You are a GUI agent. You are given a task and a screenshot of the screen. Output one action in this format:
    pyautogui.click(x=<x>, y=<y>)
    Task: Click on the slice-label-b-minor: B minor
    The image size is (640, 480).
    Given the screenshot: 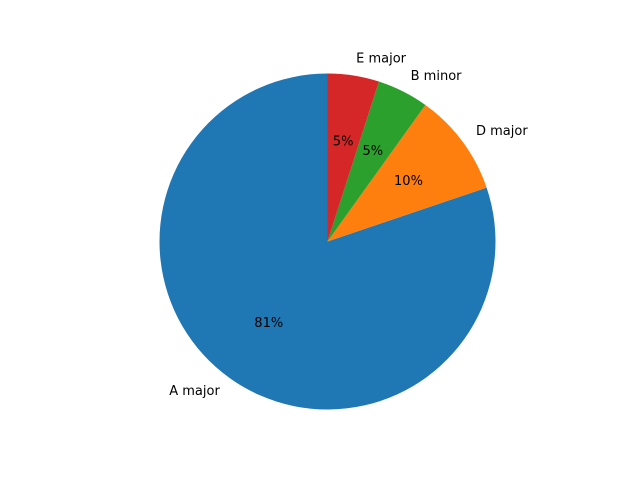 What is the action you would take?
    pyautogui.click(x=437, y=76)
    